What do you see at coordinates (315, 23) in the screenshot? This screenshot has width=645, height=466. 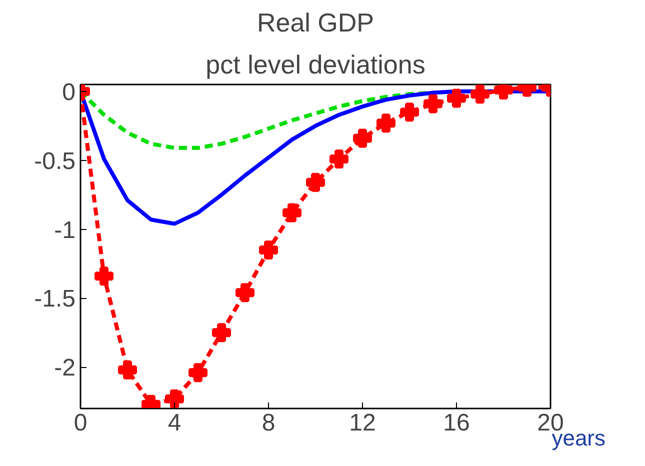 I see `chart-title: Real GDP` at bounding box center [315, 23].